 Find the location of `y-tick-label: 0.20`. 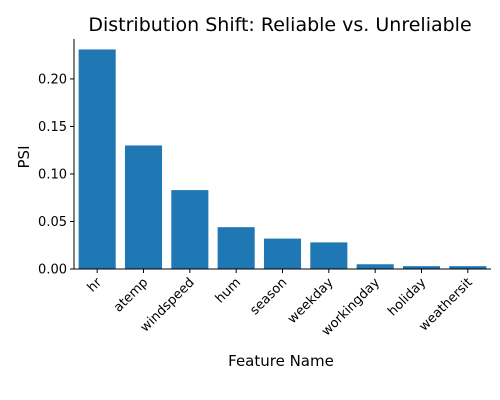

y-tick-label: 0.20 is located at coordinates (52, 79).